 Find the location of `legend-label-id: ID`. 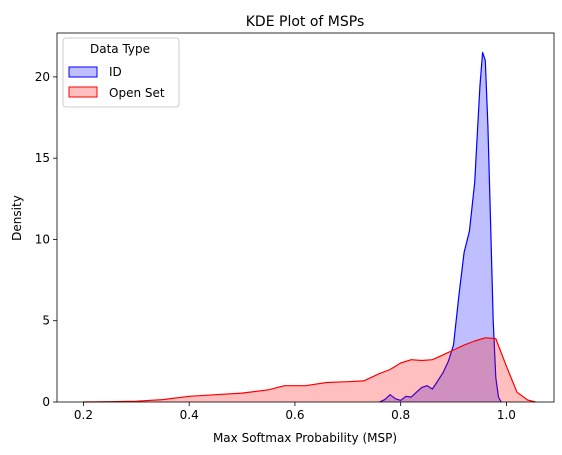

legend-label-id: ID is located at coordinates (115, 72).